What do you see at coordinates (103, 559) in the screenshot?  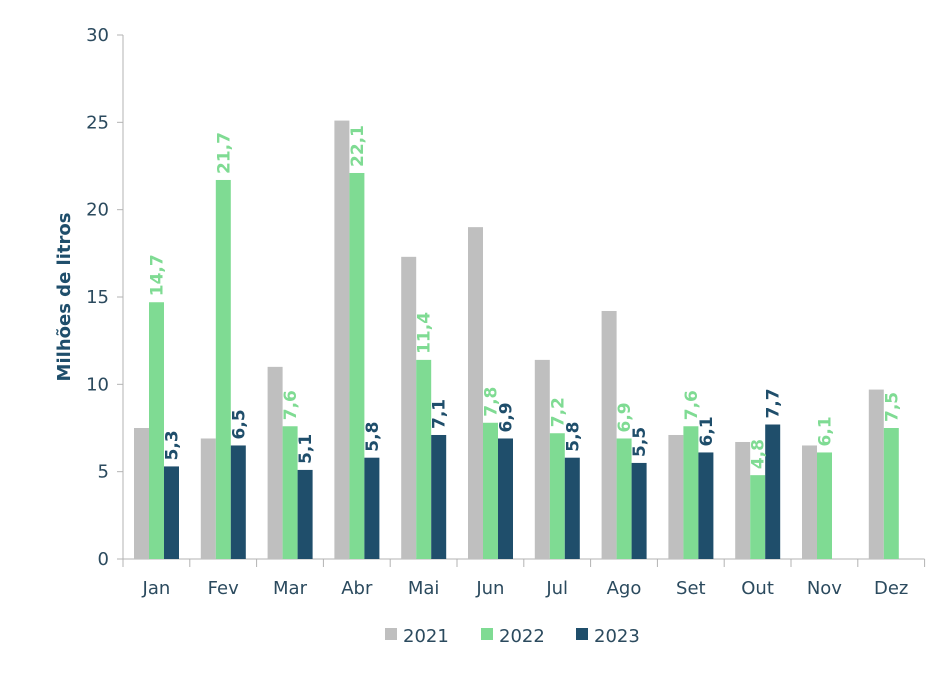 I see `y-tick-label: 0` at bounding box center [103, 559].